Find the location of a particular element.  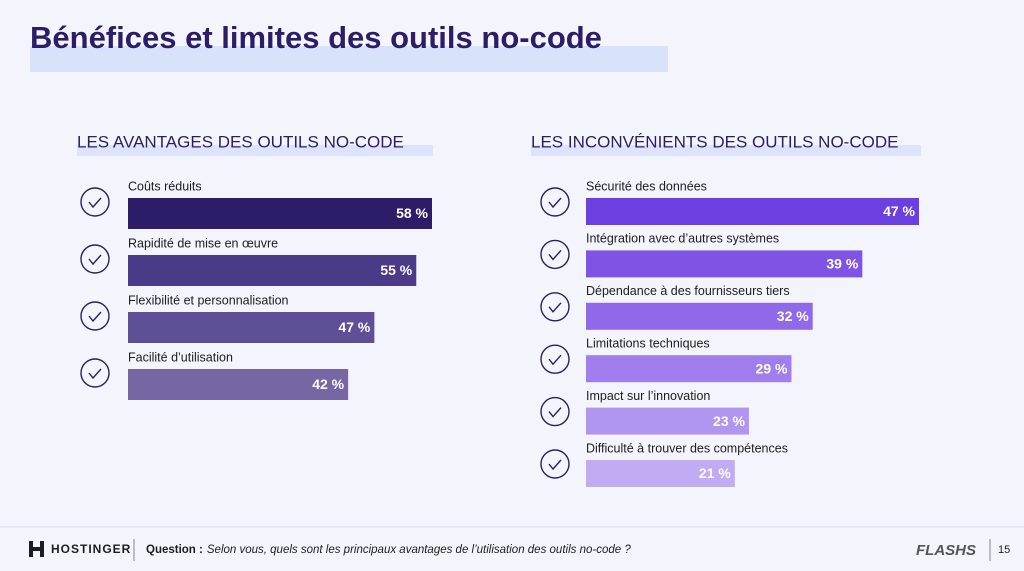

category-label: Intégration avec d’autres systèmes is located at coordinates (682, 239).